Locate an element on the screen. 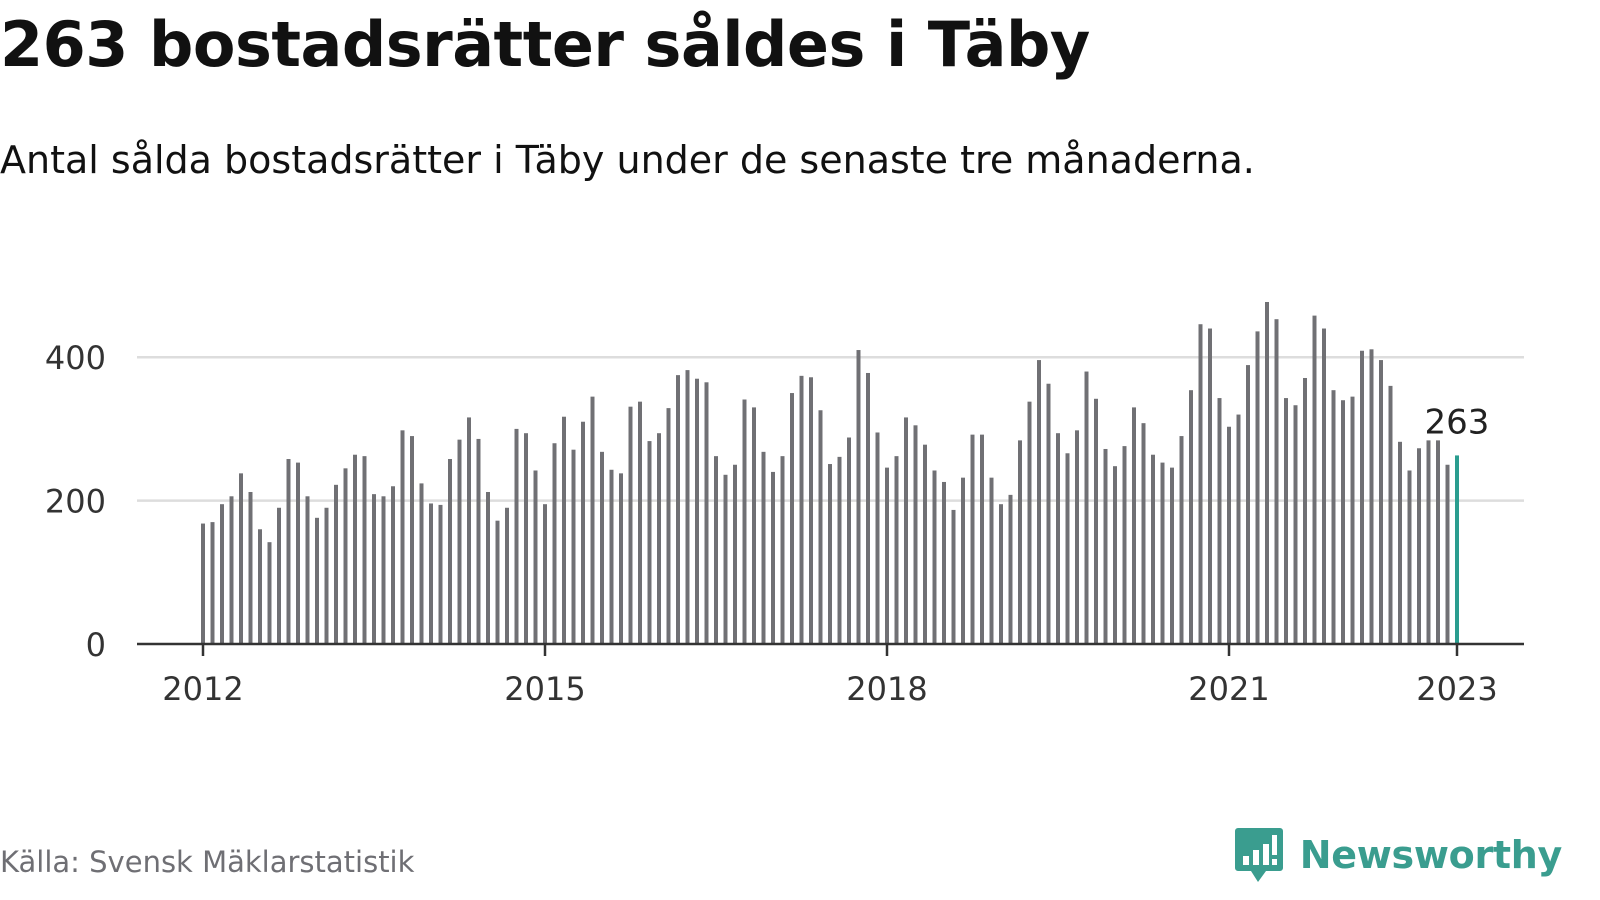  highlight-data-label: 263 is located at coordinates (1457, 422).